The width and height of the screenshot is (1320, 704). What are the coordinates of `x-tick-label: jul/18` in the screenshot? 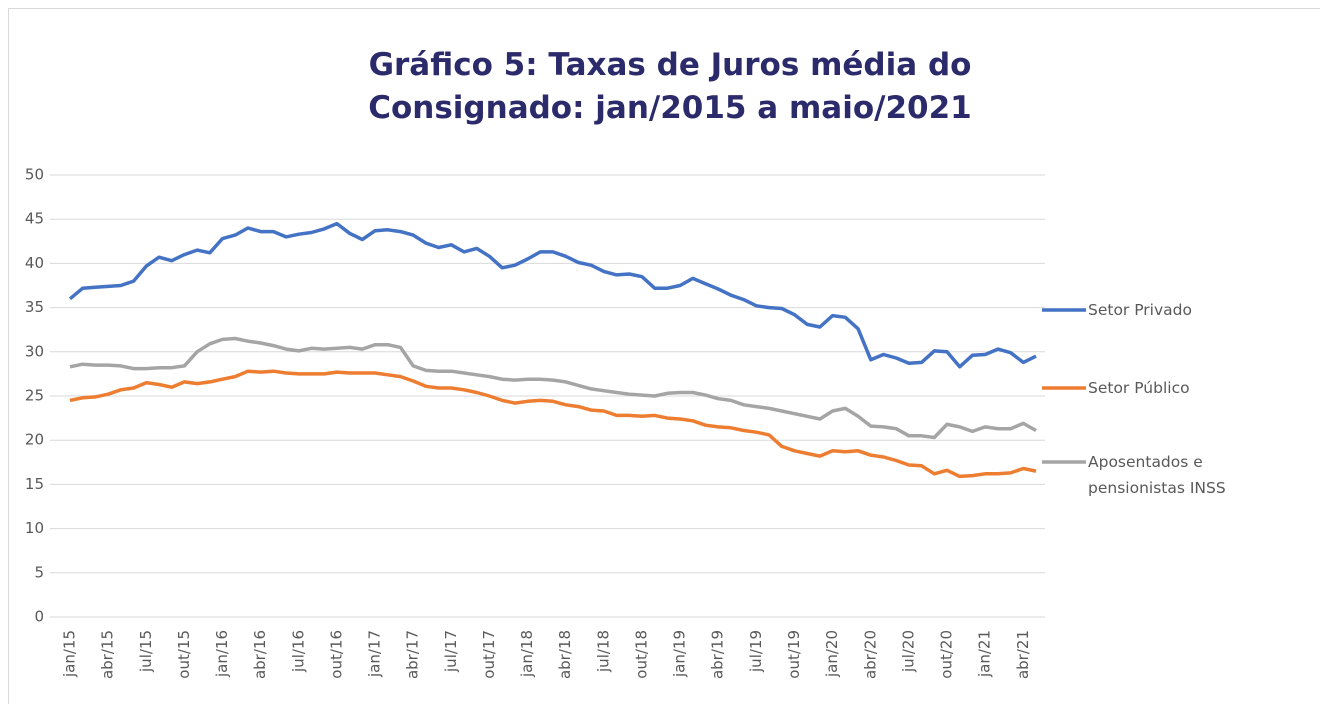 It's located at (603, 651).